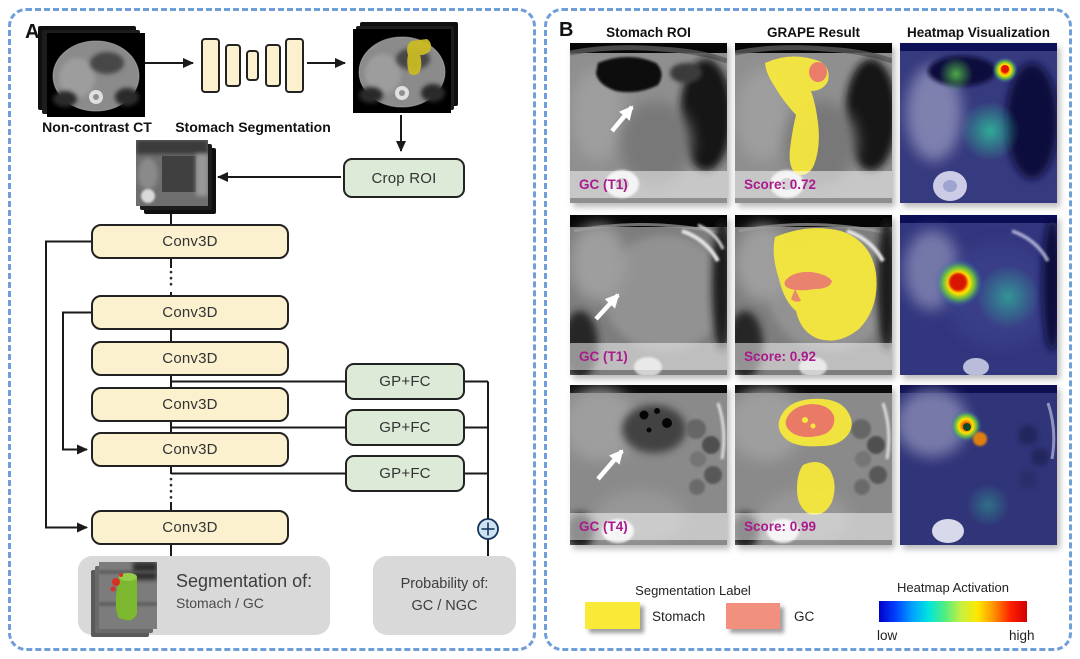 The width and height of the screenshot is (1080, 659). I want to click on gc-legend-label: GC, so click(804, 616).